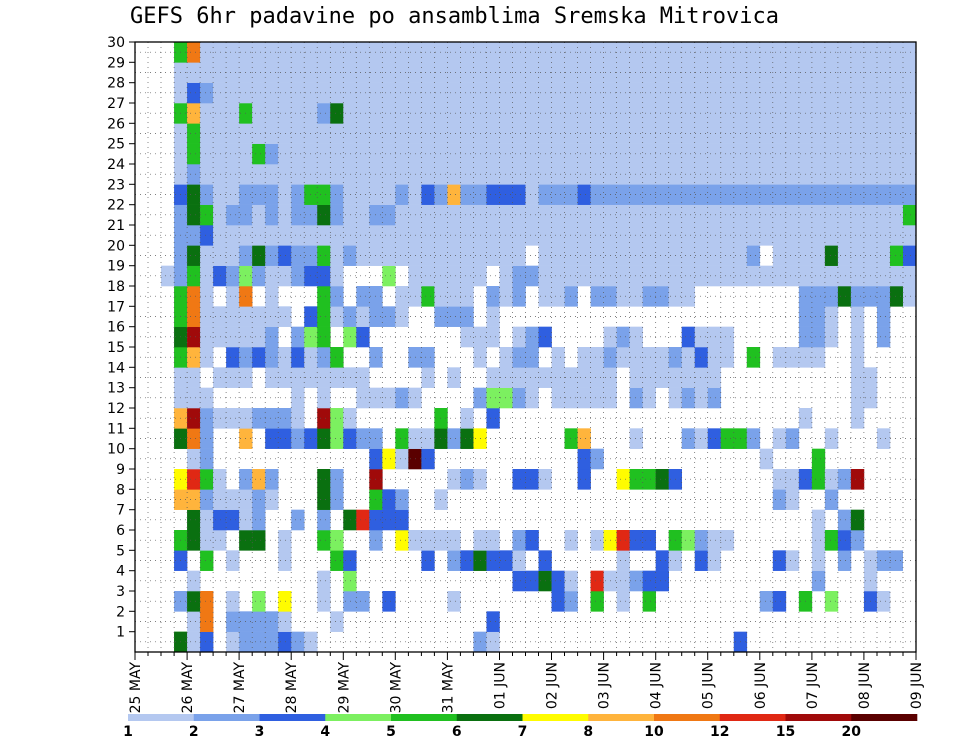  I want to click on y-tick-label: 8, so click(120, 490).